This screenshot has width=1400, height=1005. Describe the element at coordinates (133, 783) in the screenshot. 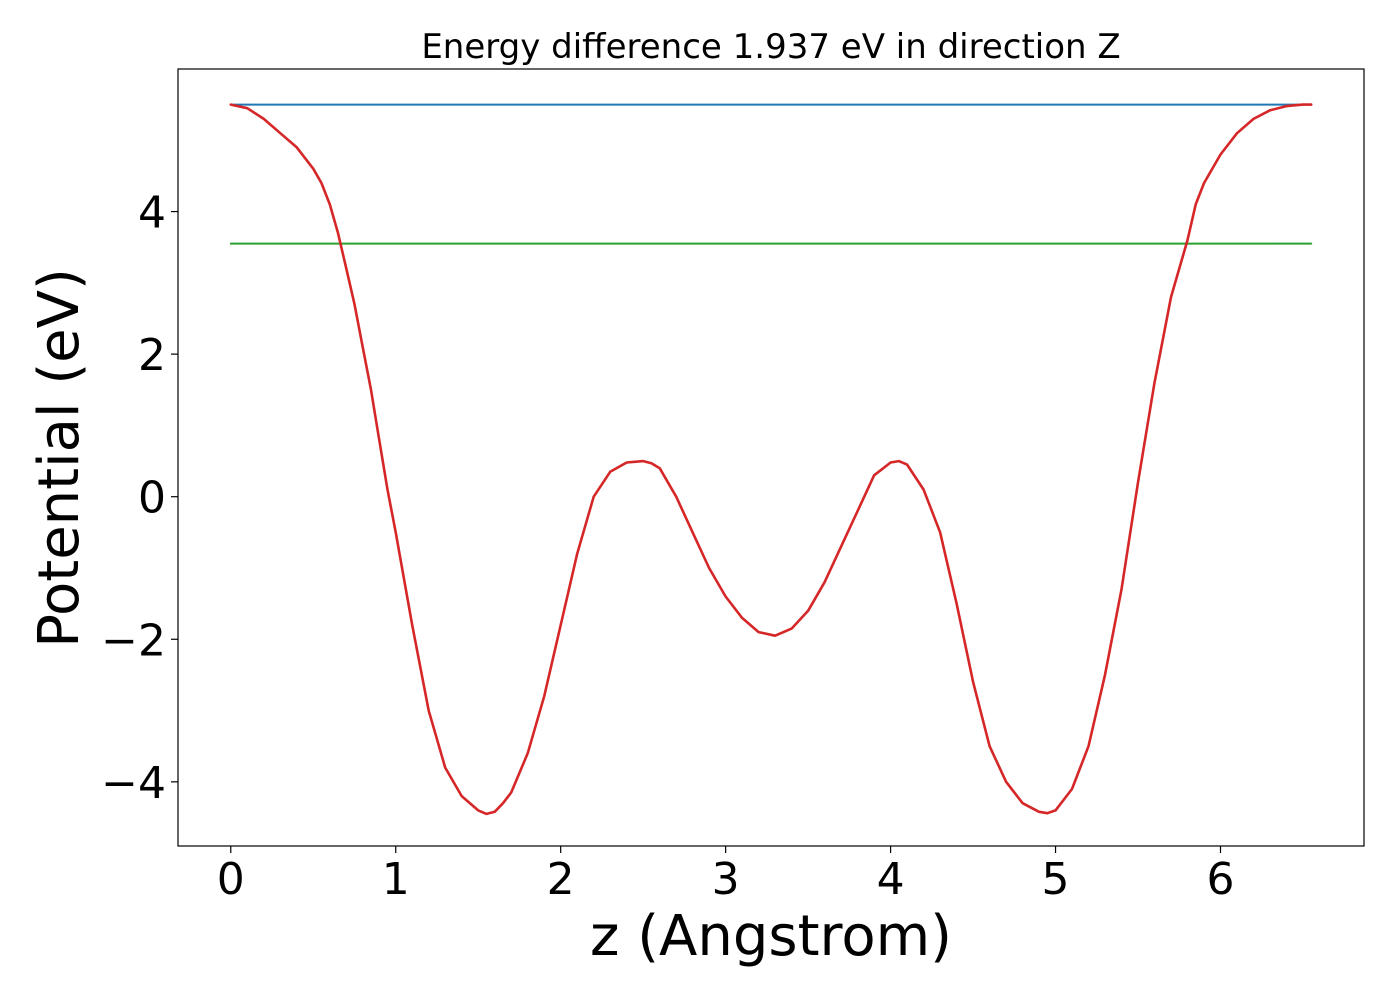

I see `y-tick-label: −4` at that location.